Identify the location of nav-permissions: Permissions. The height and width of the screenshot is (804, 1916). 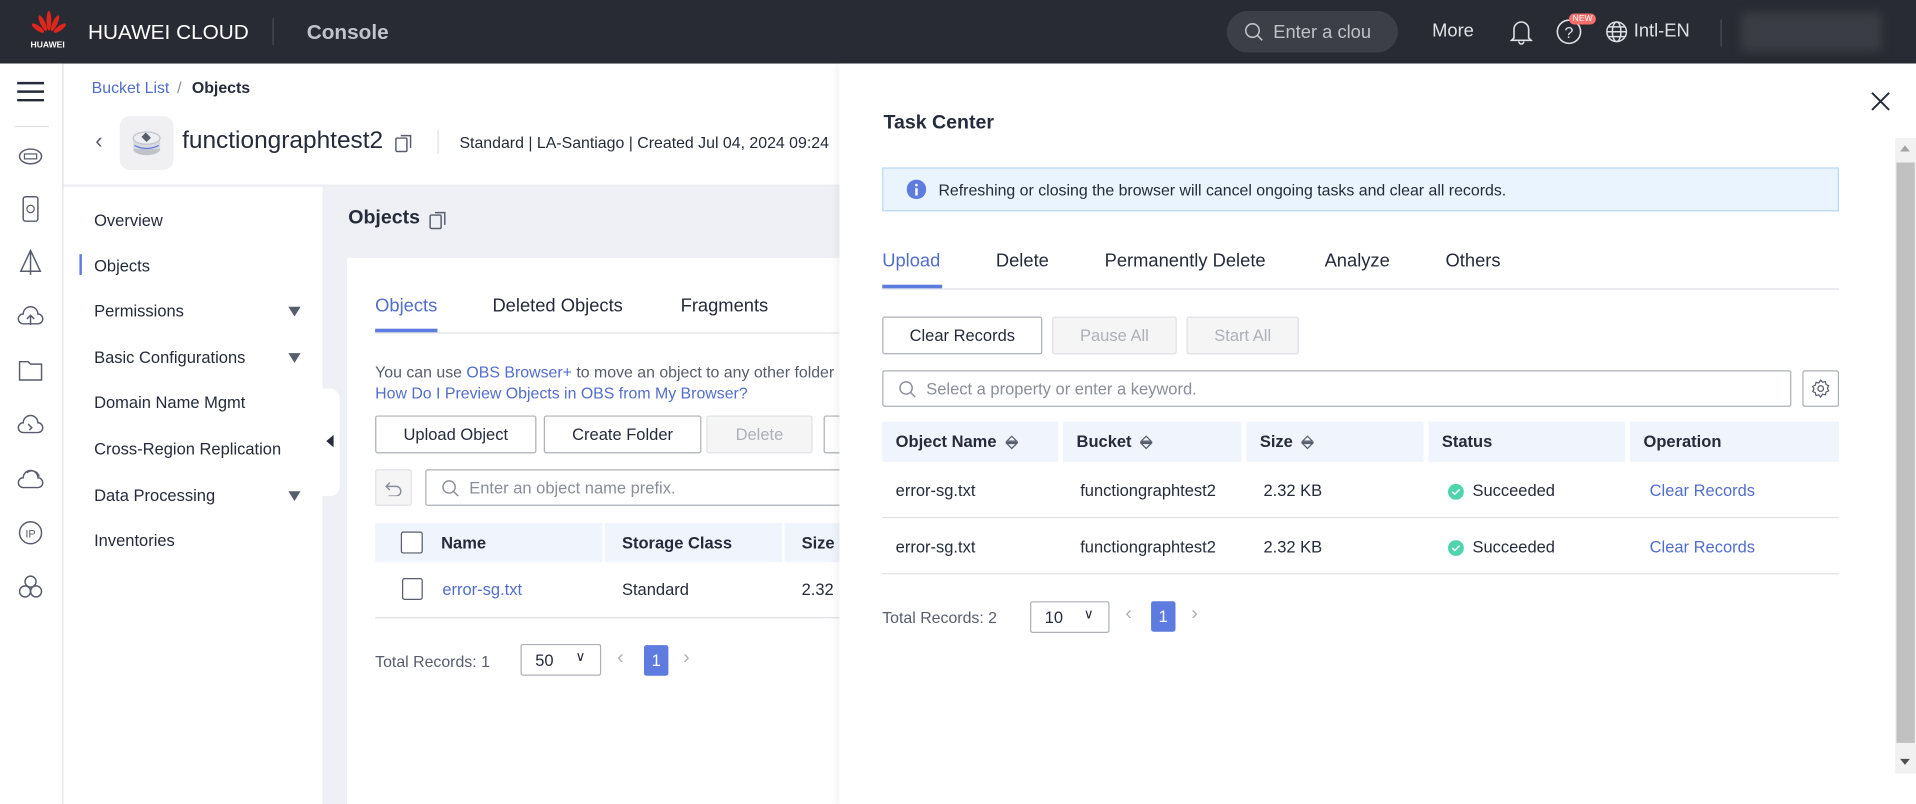
(139, 311).